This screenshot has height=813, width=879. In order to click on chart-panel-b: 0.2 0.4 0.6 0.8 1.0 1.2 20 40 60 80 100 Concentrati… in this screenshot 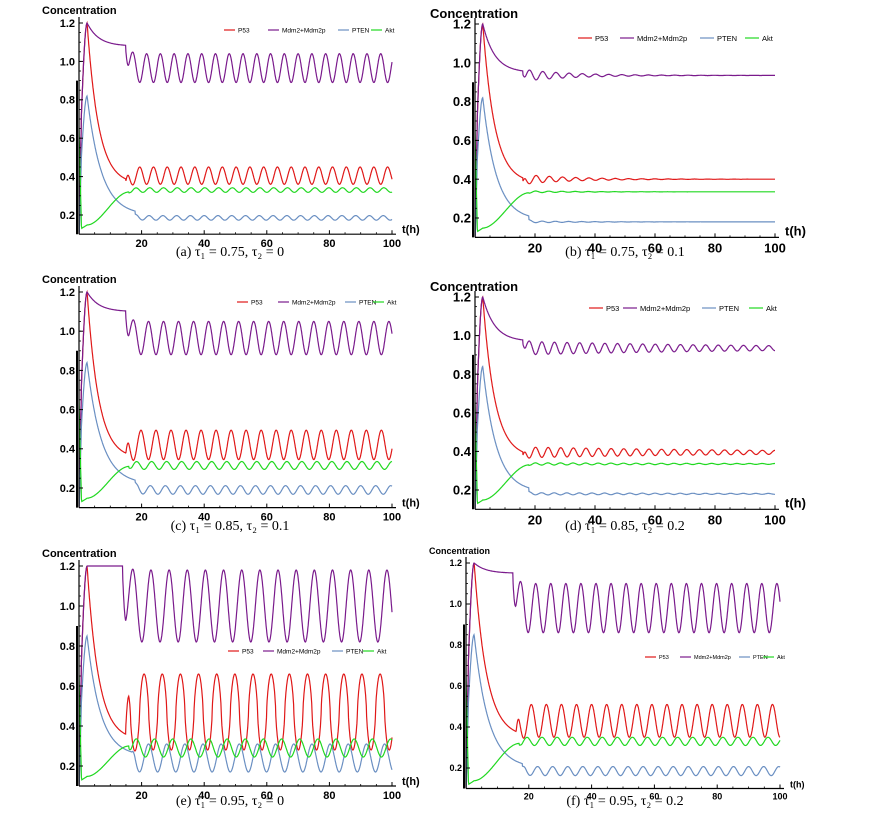, I will do `click(618, 133)`.